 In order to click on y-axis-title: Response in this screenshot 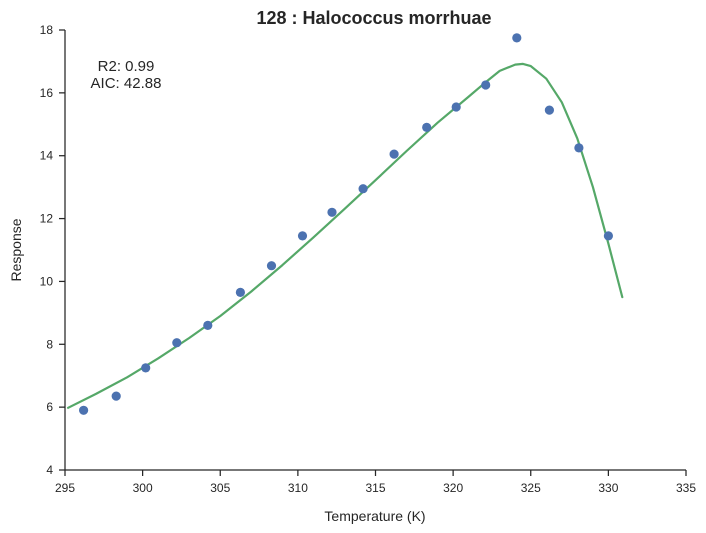, I will do `click(16, 249)`.